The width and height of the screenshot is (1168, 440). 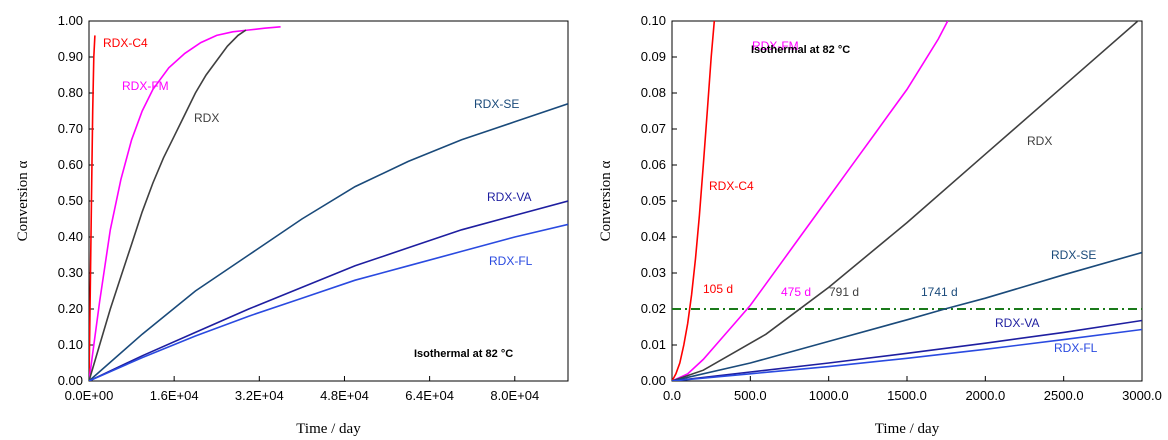 What do you see at coordinates (168, 205) in the screenshot?
I see `series-line-rdx` at bounding box center [168, 205].